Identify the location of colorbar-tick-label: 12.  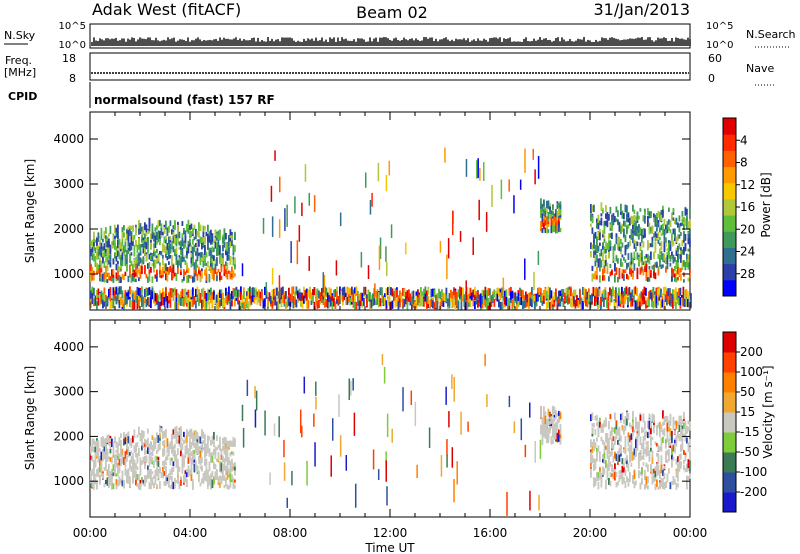
(747, 185).